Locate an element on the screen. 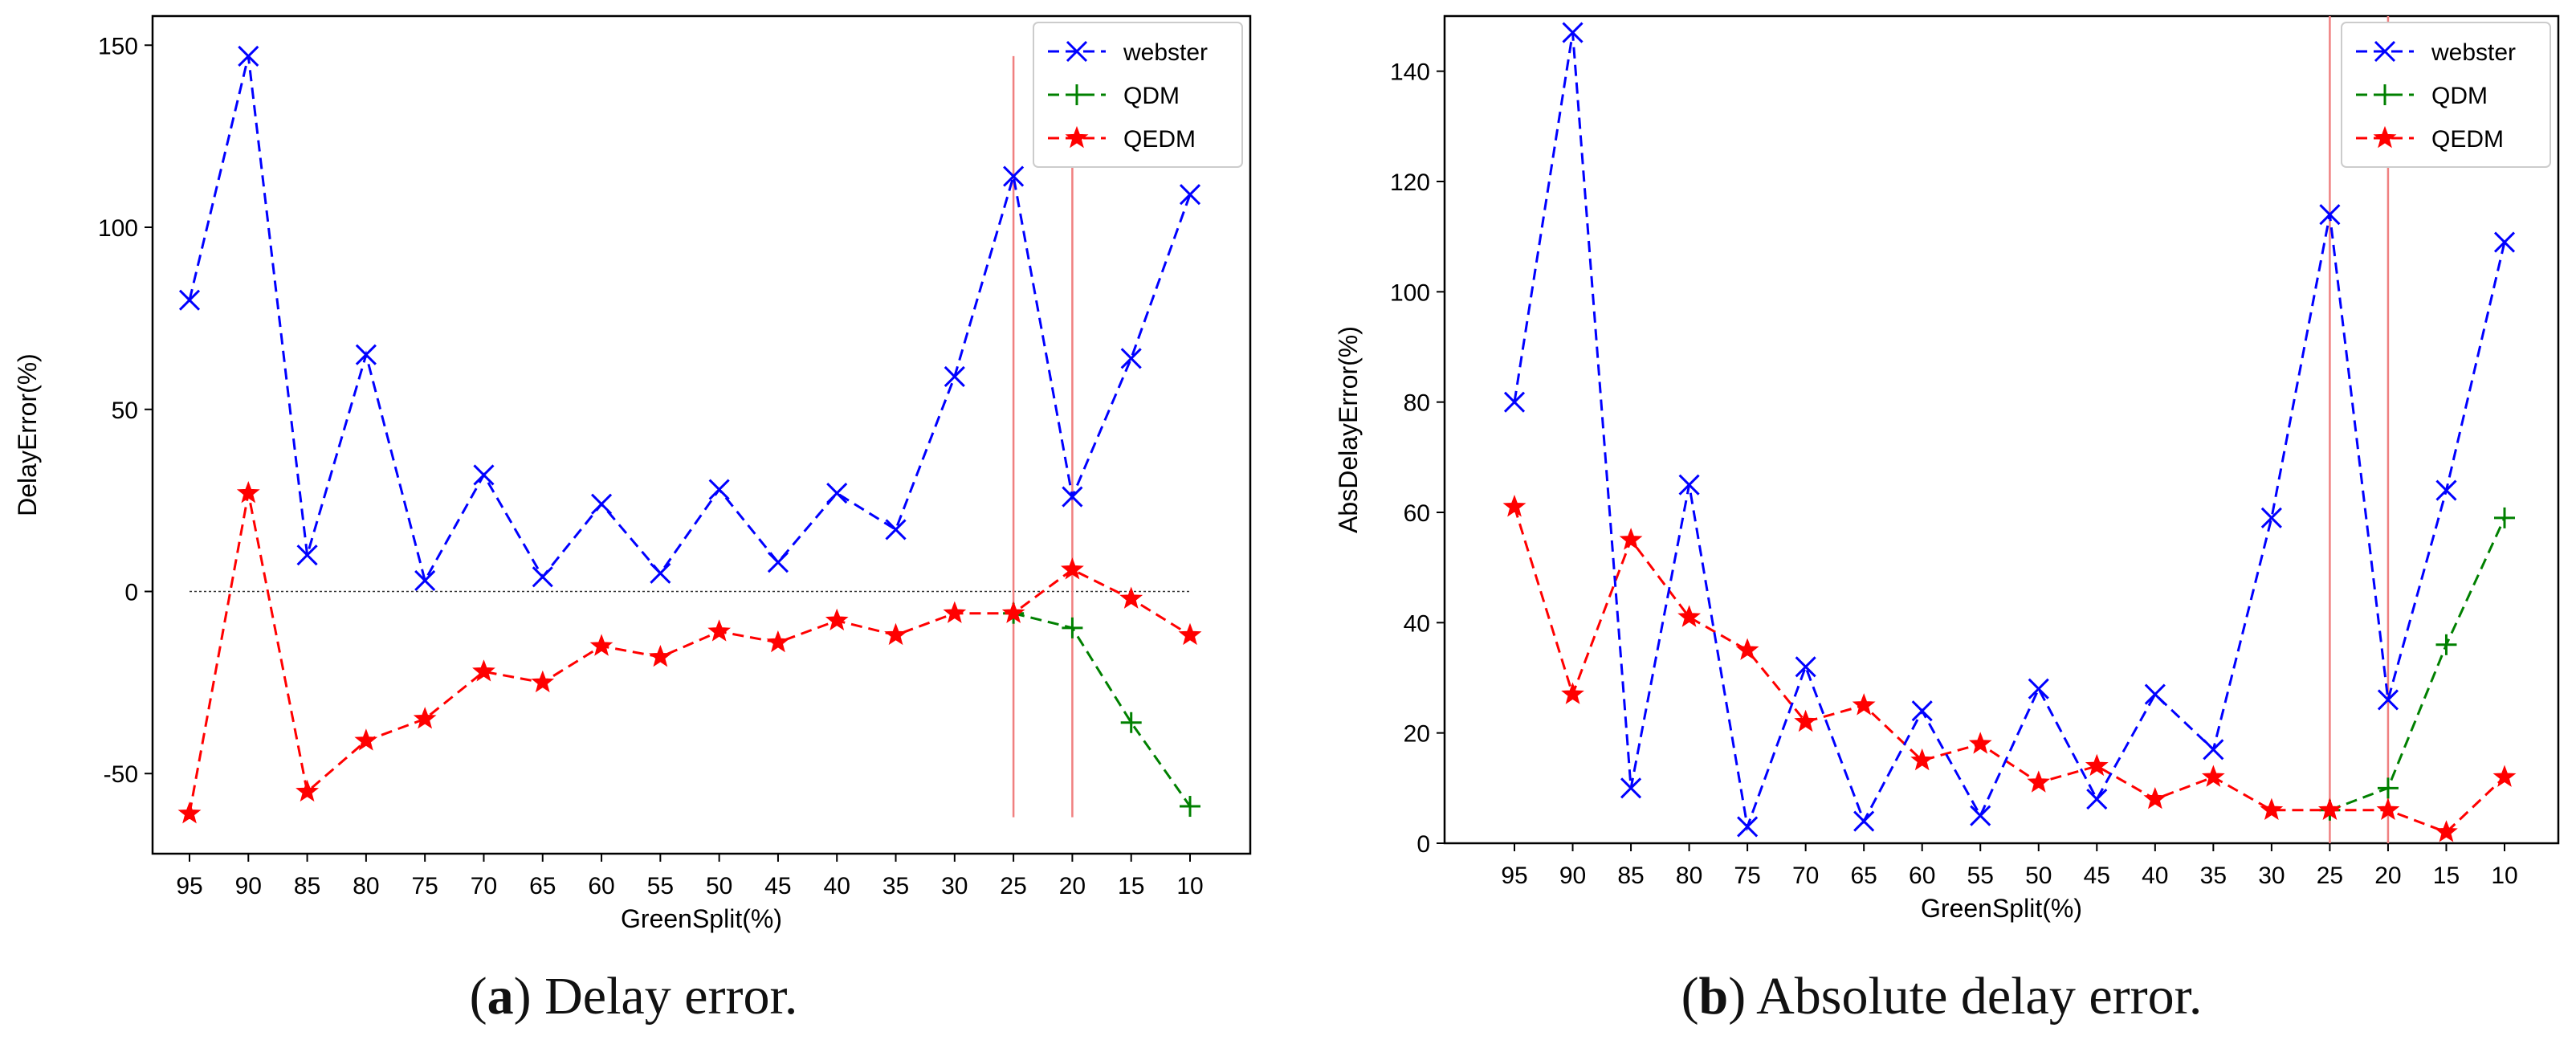  legend-label: QDM is located at coordinates (1151, 96).